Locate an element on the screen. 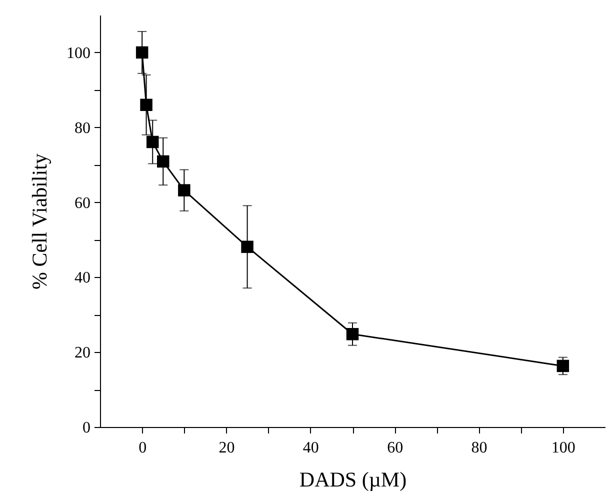  x-tick-label: 80 is located at coordinates (479, 448).